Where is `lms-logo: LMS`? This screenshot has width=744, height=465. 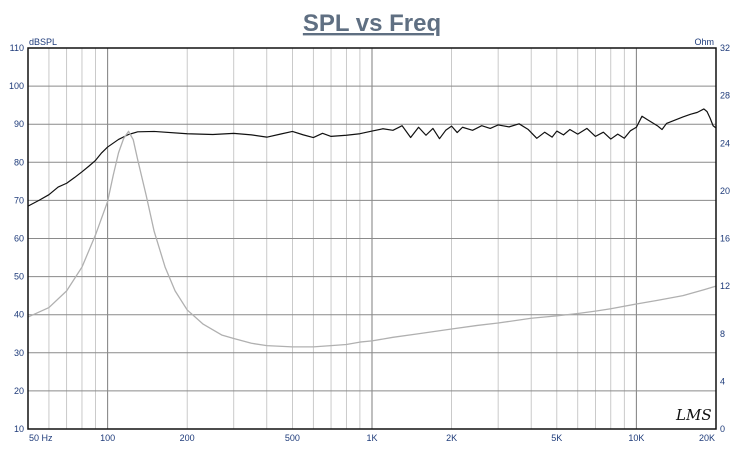 lms-logo: LMS is located at coordinates (693, 415).